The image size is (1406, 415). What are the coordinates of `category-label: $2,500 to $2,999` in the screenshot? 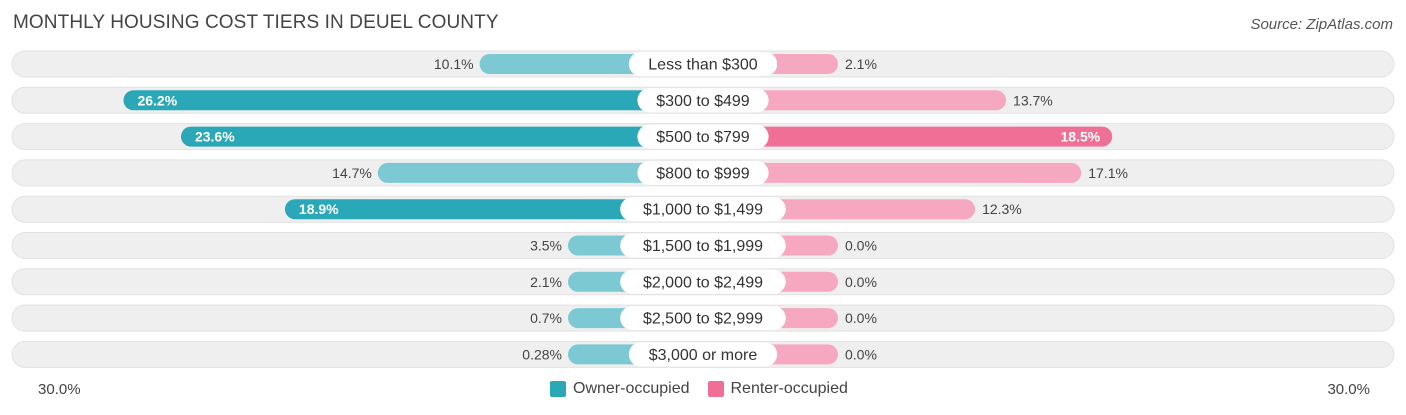 It's located at (703, 319).